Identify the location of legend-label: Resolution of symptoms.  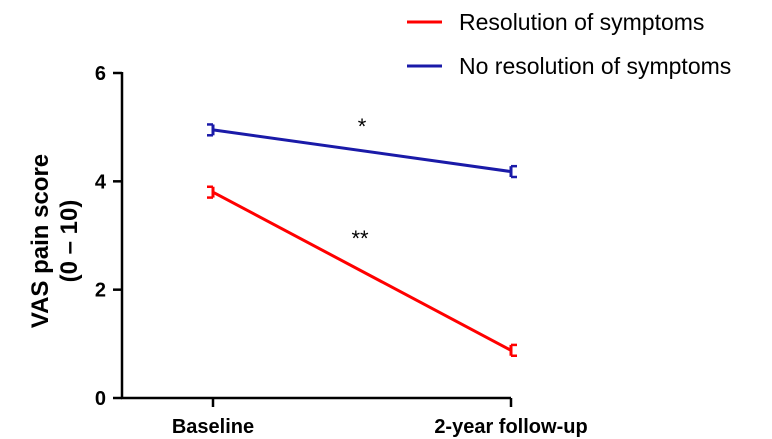
(581, 22).